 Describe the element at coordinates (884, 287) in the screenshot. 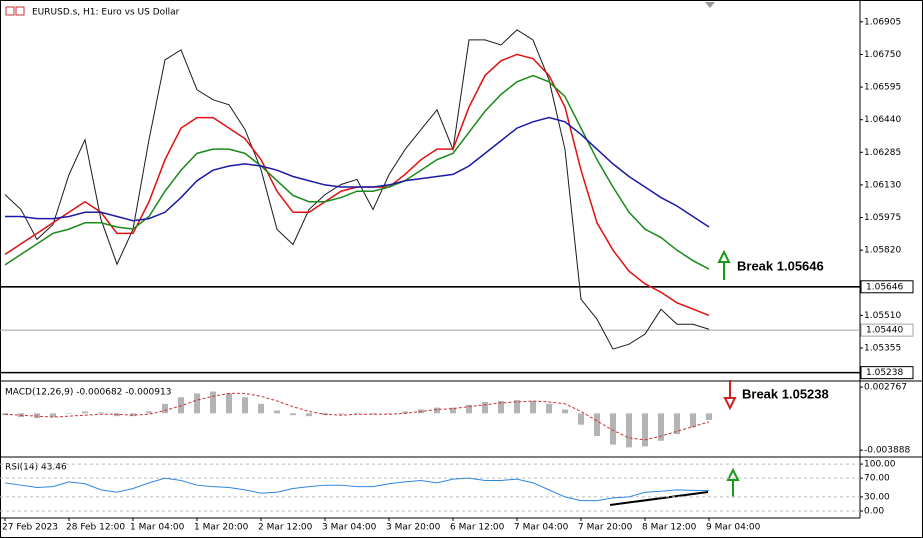

I see `level-label: 1.05646` at that location.